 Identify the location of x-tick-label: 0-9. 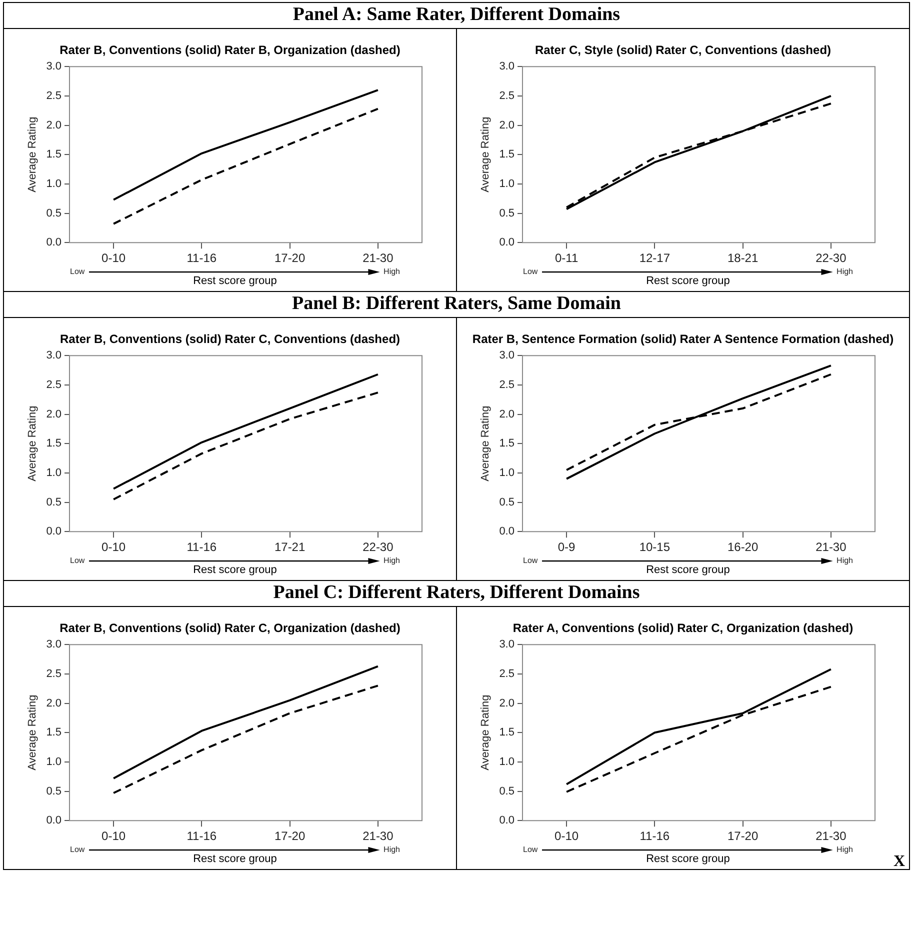
(567, 547).